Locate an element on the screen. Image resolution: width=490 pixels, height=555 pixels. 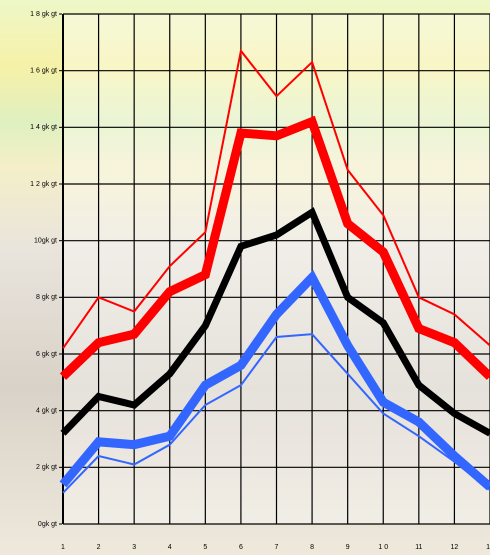
y-tick-label: 0gk gt is located at coordinates (47, 524).